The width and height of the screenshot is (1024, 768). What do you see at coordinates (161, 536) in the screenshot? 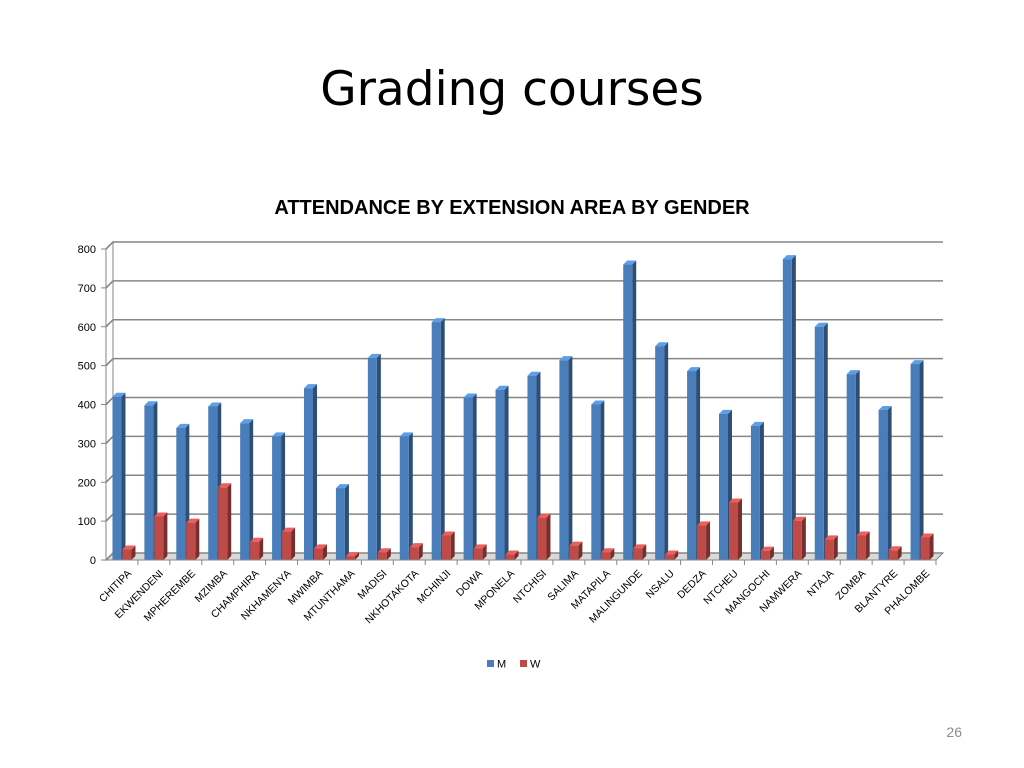
I see `bar-w-ekwendeni` at bounding box center [161, 536].